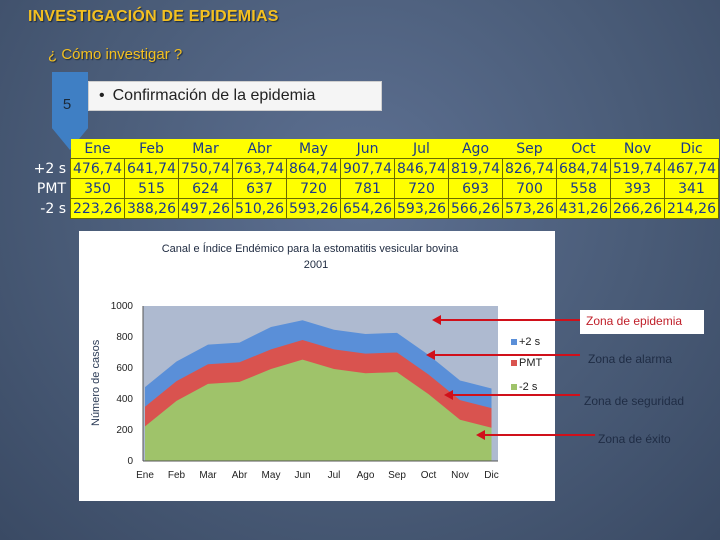  What do you see at coordinates (691, 149) in the screenshot?
I see `month-header: Dic` at bounding box center [691, 149].